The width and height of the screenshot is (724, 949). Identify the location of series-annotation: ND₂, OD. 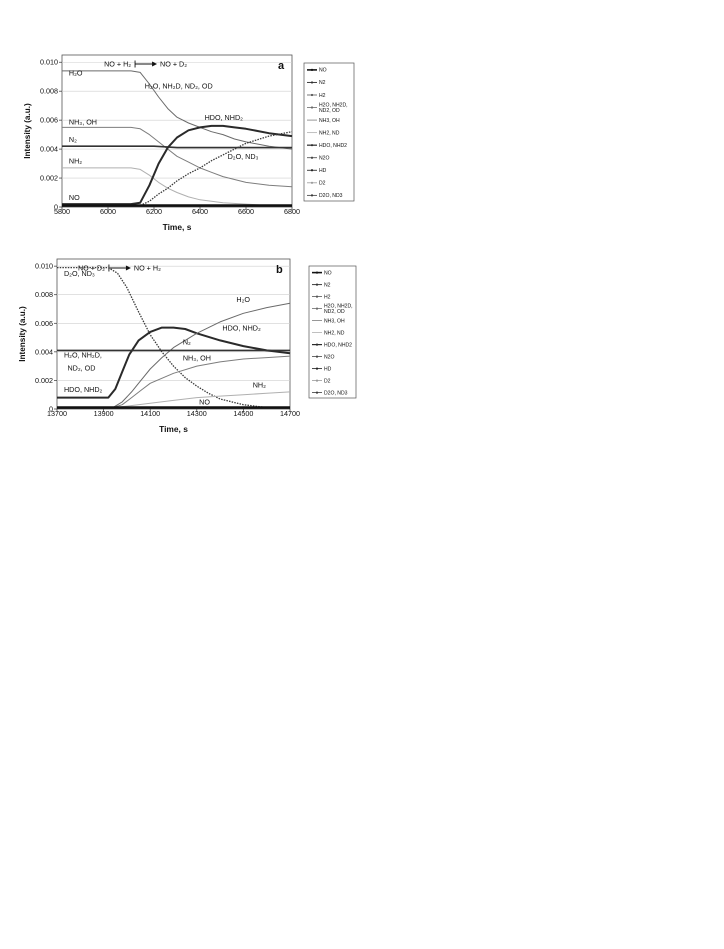
(81, 367).